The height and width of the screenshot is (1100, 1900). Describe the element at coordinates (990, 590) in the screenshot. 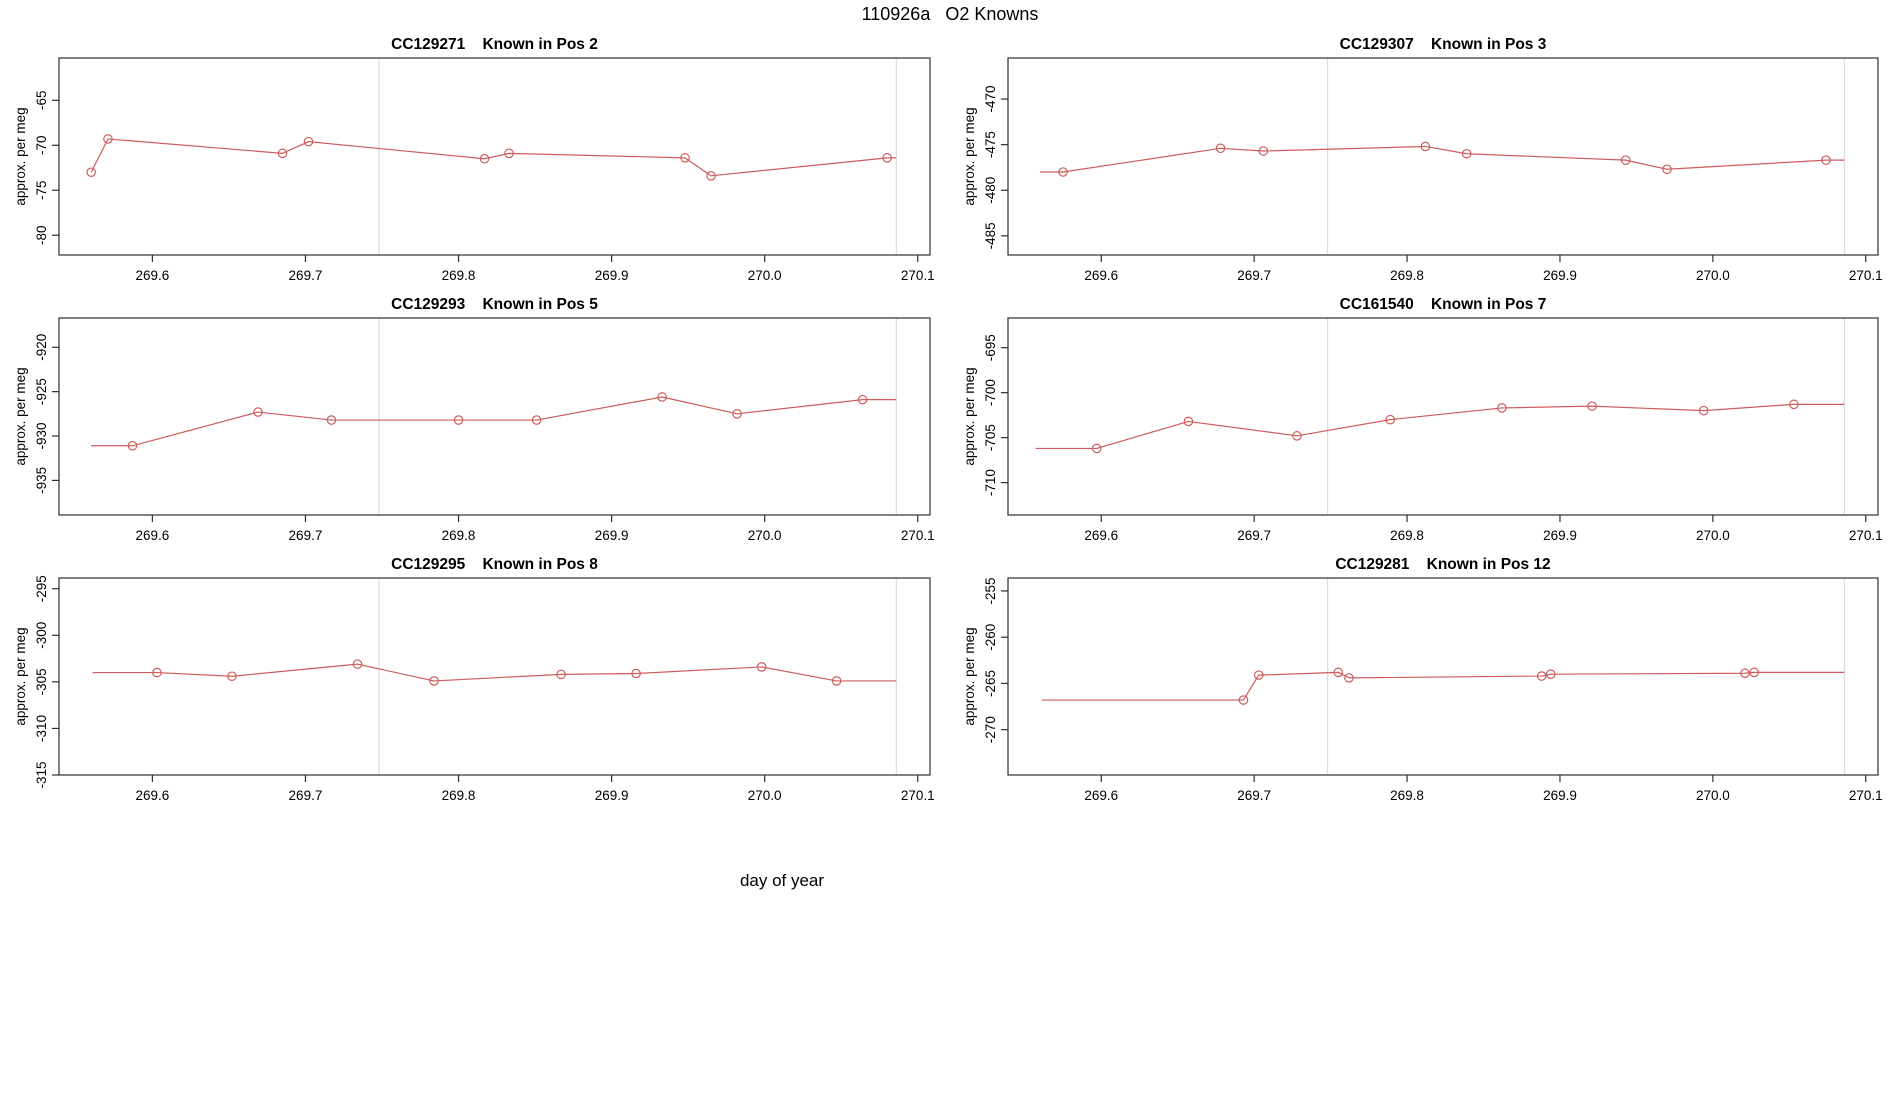

I see `y-tick-label: -255` at that location.